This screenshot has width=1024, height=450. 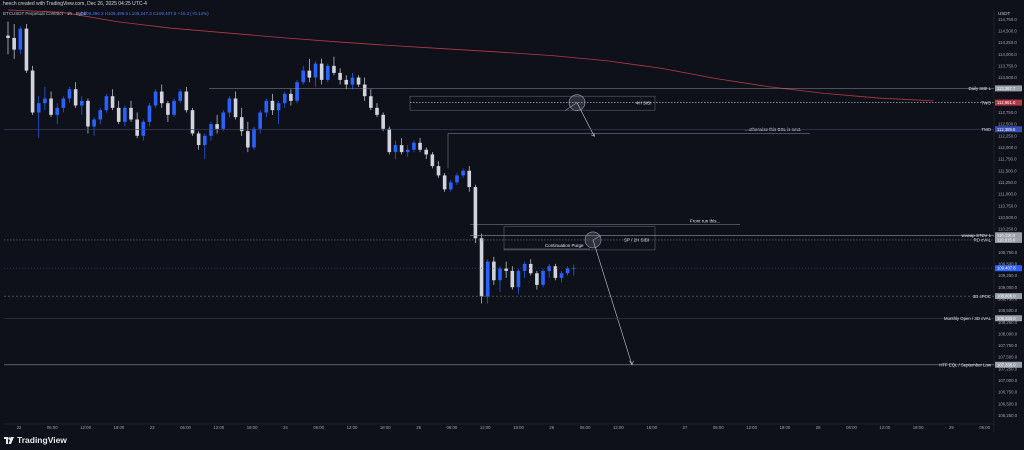 What do you see at coordinates (35, 440) in the screenshot?
I see `tradingview-logo: TradingView` at bounding box center [35, 440].